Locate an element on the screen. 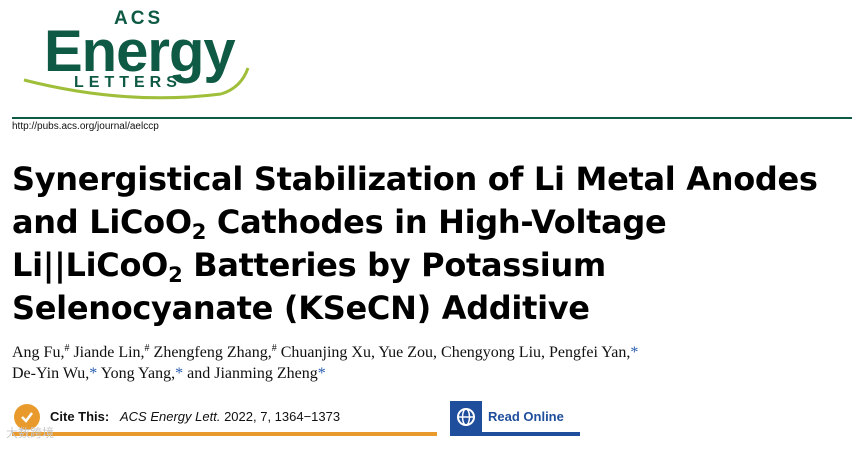 The width and height of the screenshot is (863, 449). logo-energy-text: Energy is located at coordinates (140, 51).